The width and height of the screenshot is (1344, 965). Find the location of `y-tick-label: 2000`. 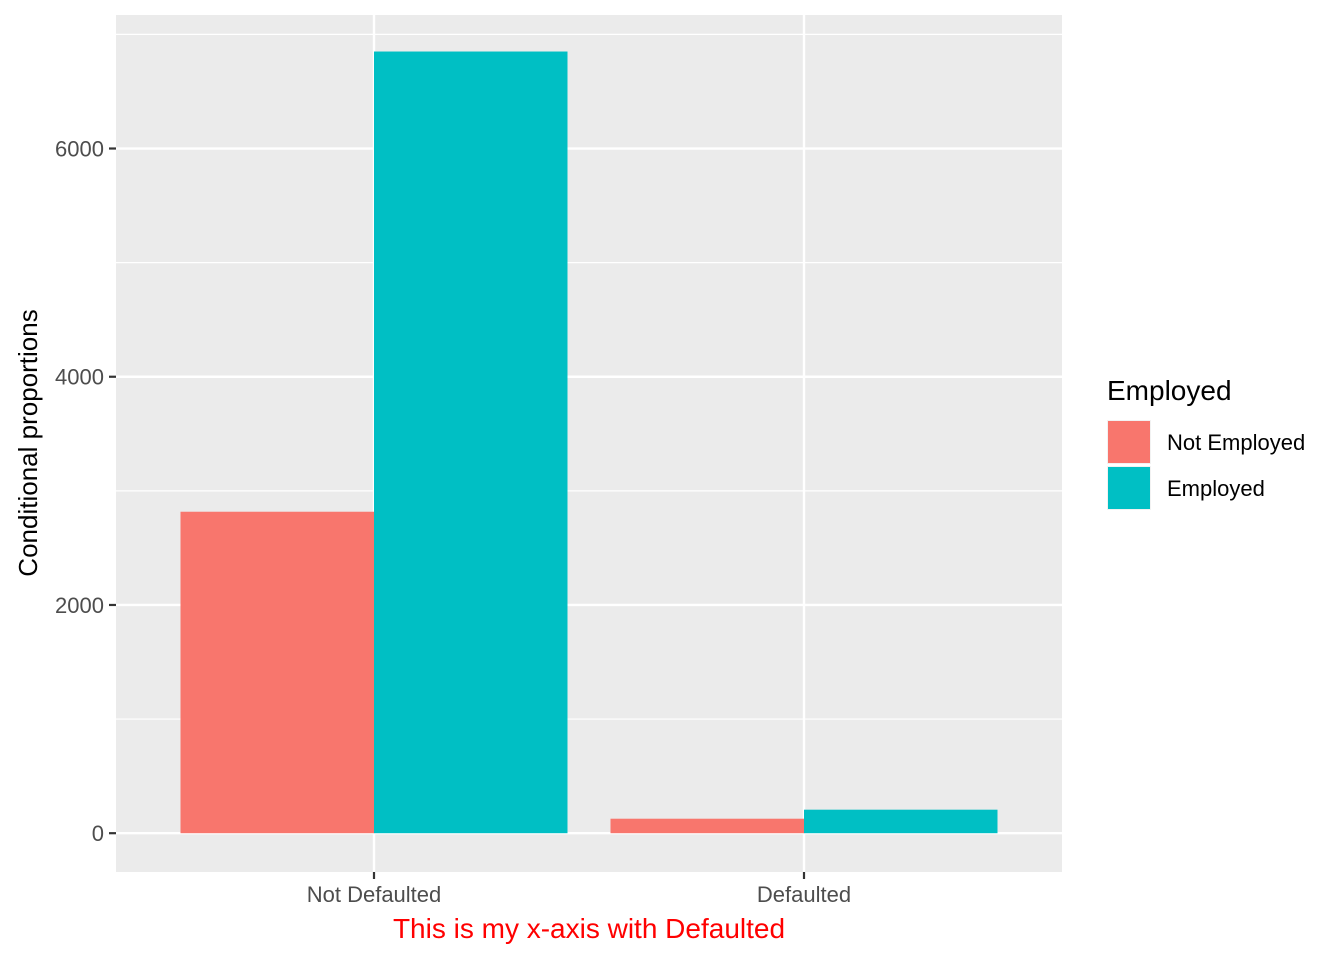

y-tick-label: 2000 is located at coordinates (79, 605).